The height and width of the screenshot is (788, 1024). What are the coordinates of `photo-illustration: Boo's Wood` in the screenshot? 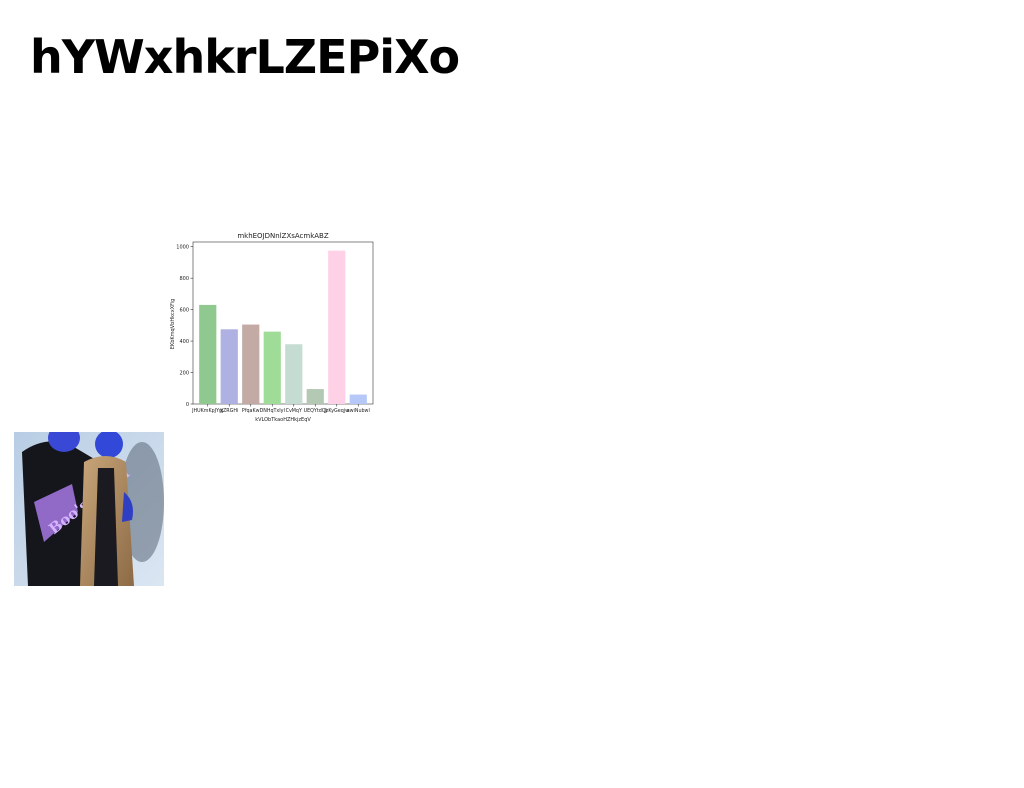 It's located at (89, 509).